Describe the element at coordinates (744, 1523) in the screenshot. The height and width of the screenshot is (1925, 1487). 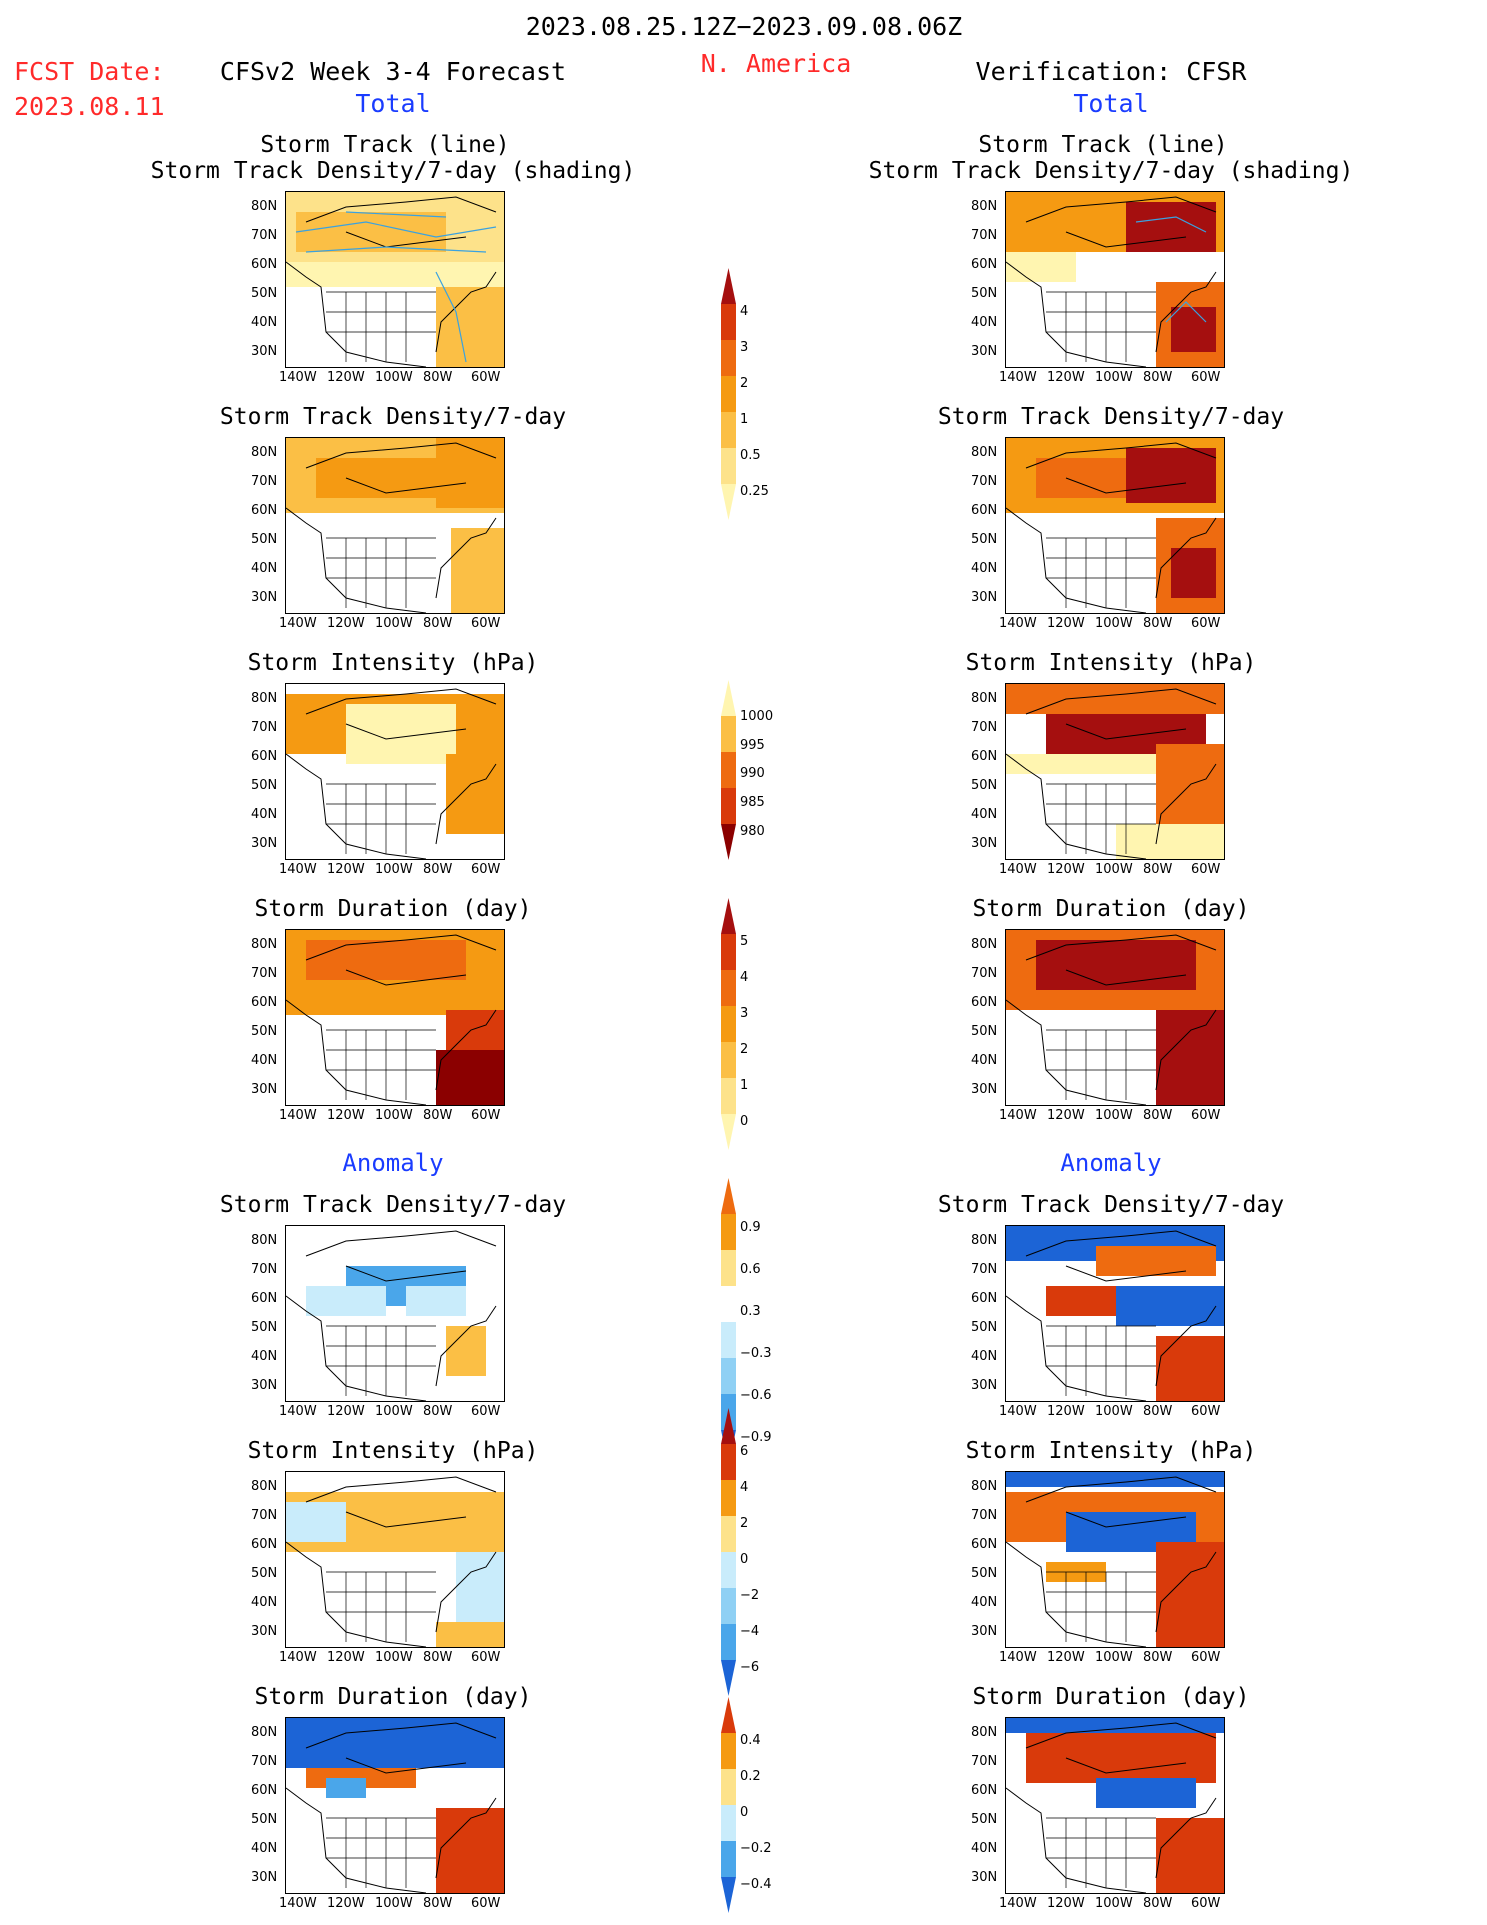
I see `colorbar-label: 2` at that location.